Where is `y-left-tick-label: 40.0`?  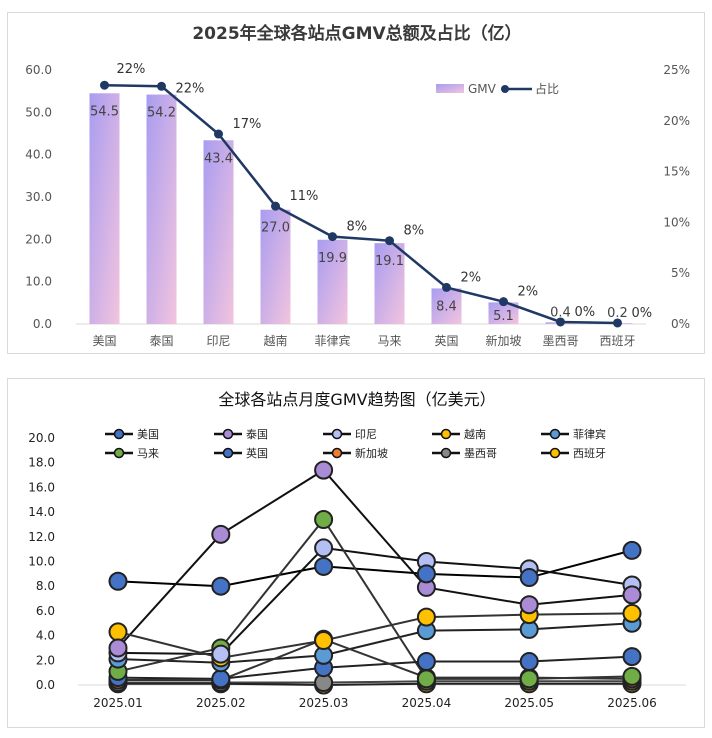
y-left-tick-label: 40.0 is located at coordinates (38, 155).